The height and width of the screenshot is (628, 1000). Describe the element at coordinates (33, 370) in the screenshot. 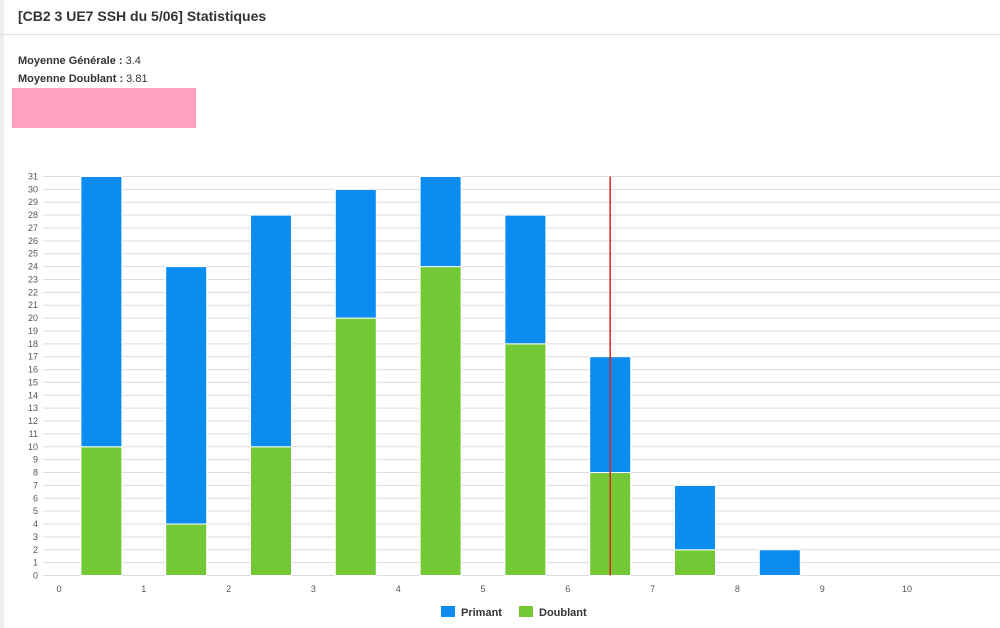

I see `y-tick-label: 16` at that location.